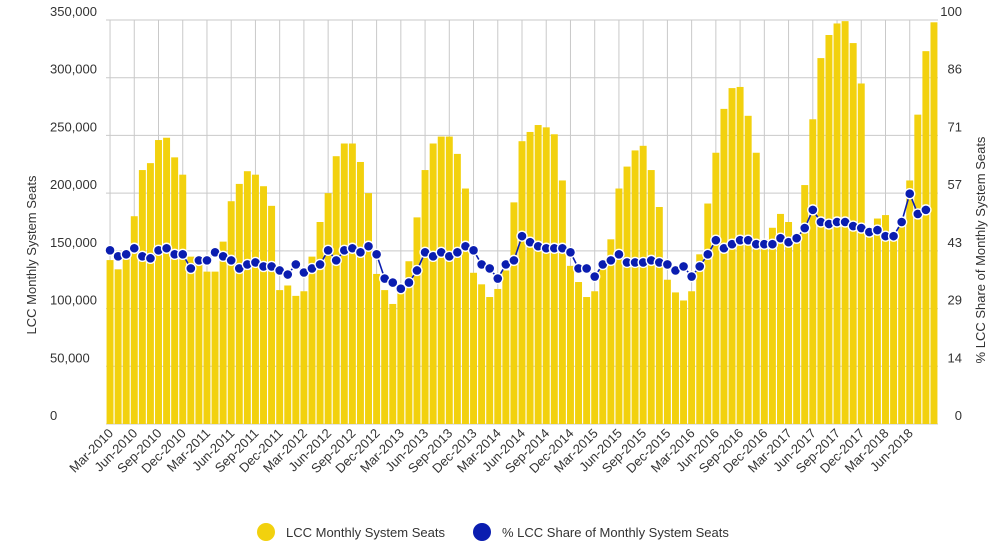 The height and width of the screenshot is (554, 1005). Describe the element at coordinates (955, 69) in the screenshot. I see `y-right-tick-label: 86` at that location.